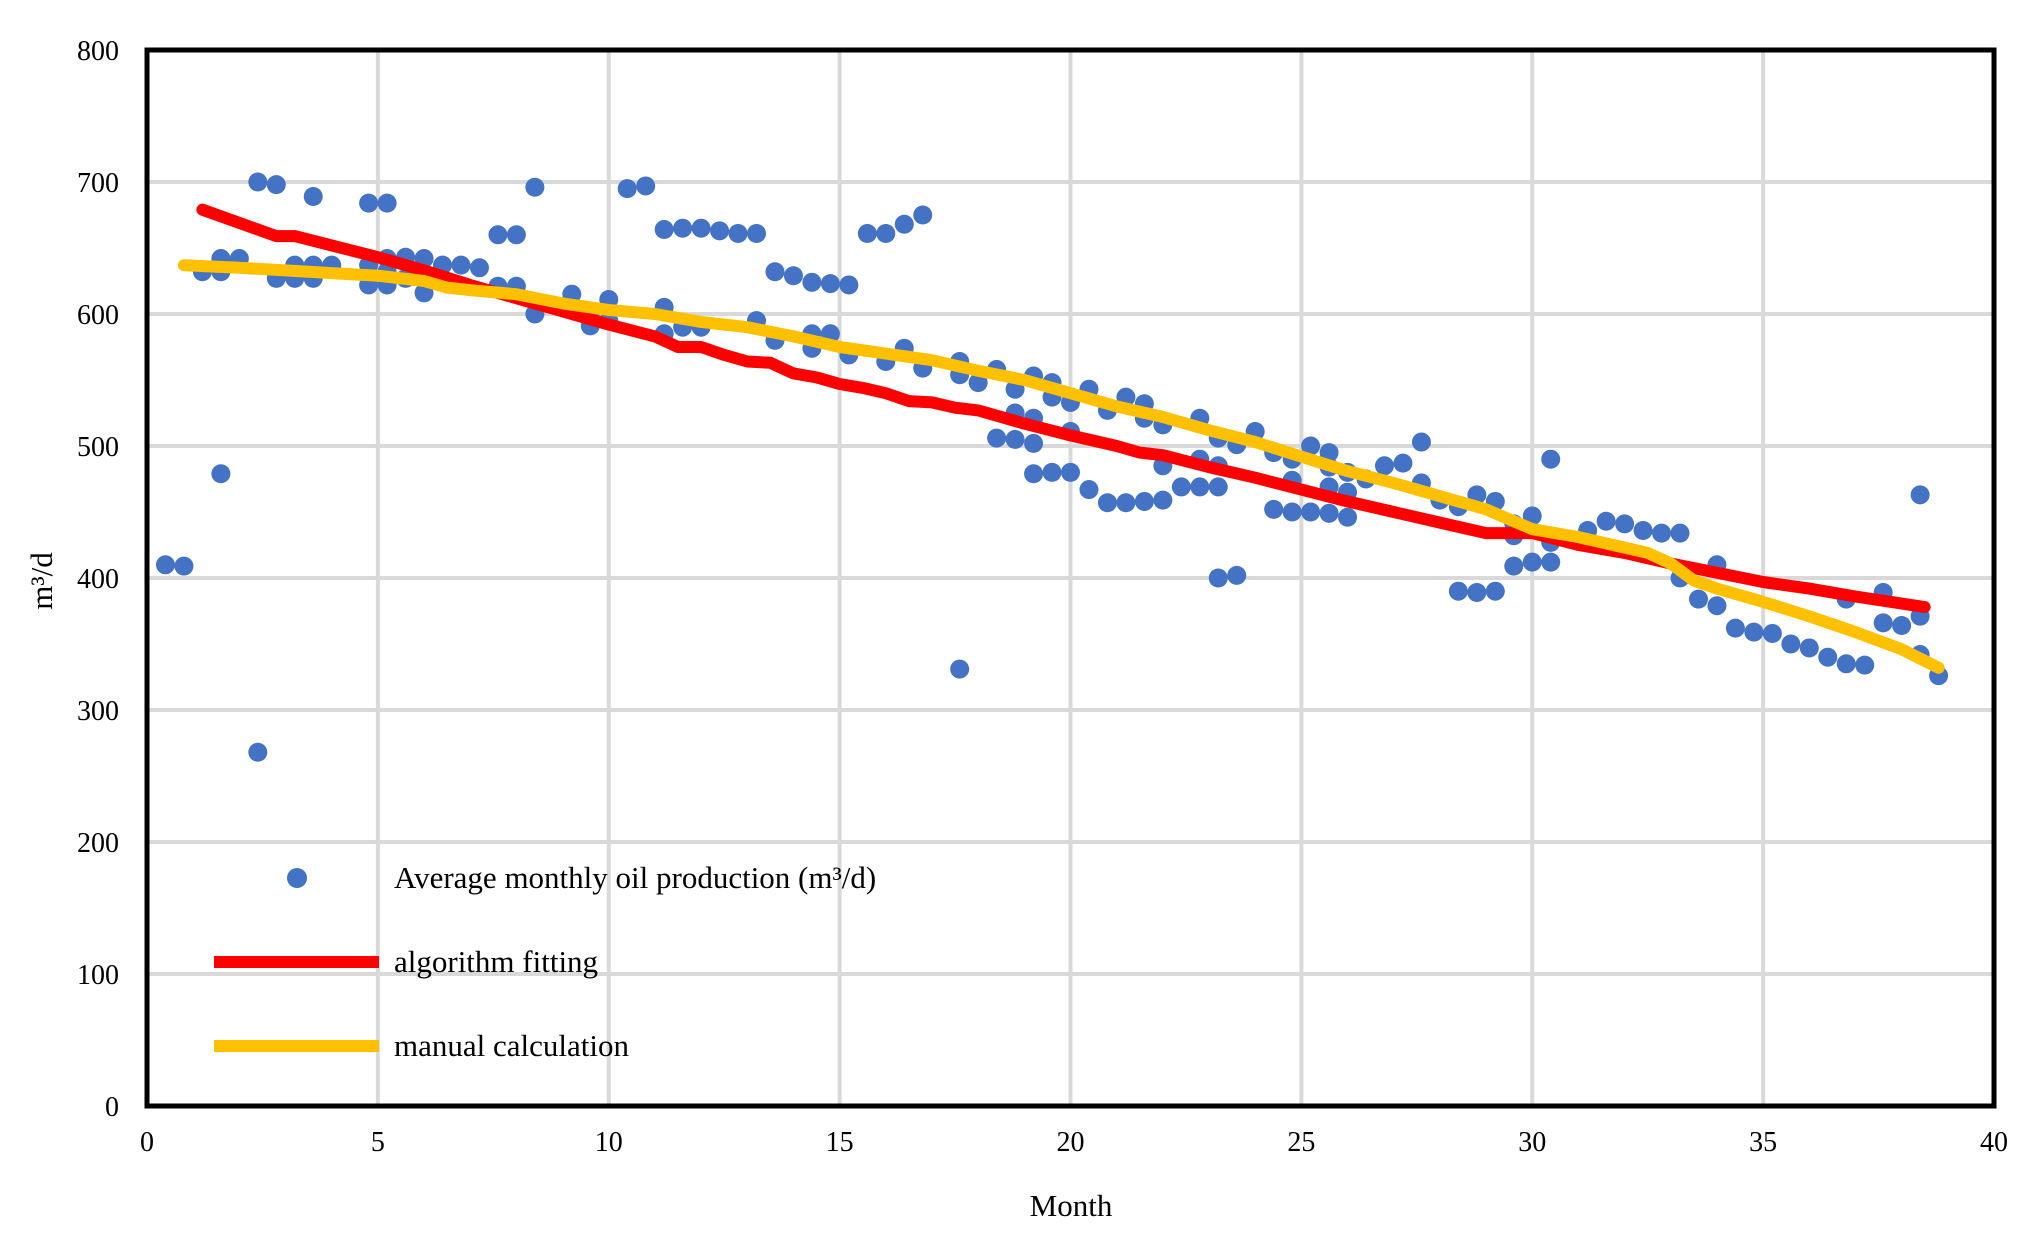  What do you see at coordinates (1763, 1142) in the screenshot?
I see `x-tick-label: 35` at bounding box center [1763, 1142].